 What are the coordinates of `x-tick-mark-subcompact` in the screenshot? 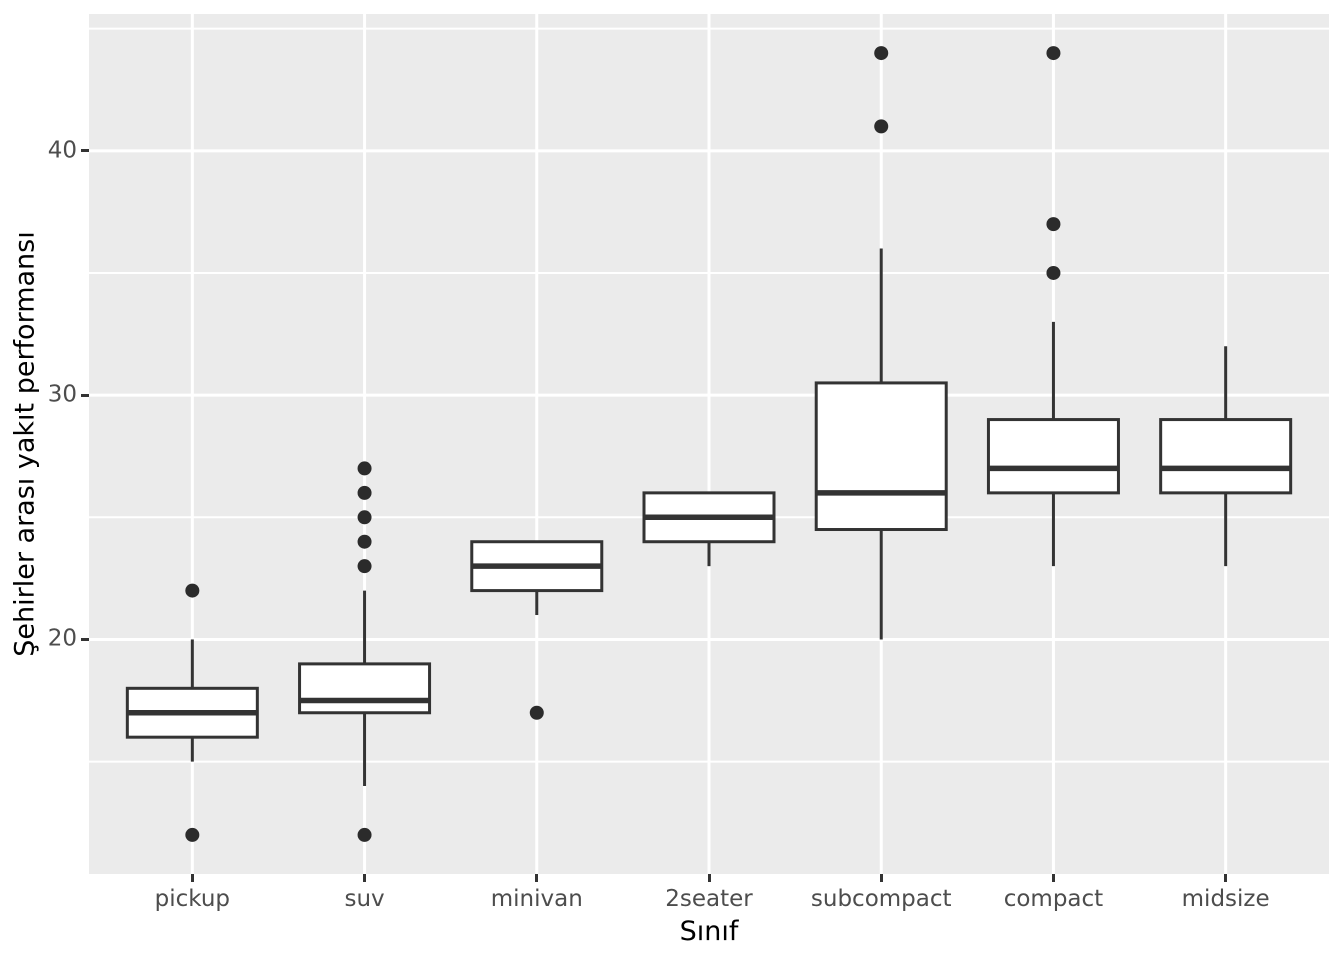 It's located at (881, 878).